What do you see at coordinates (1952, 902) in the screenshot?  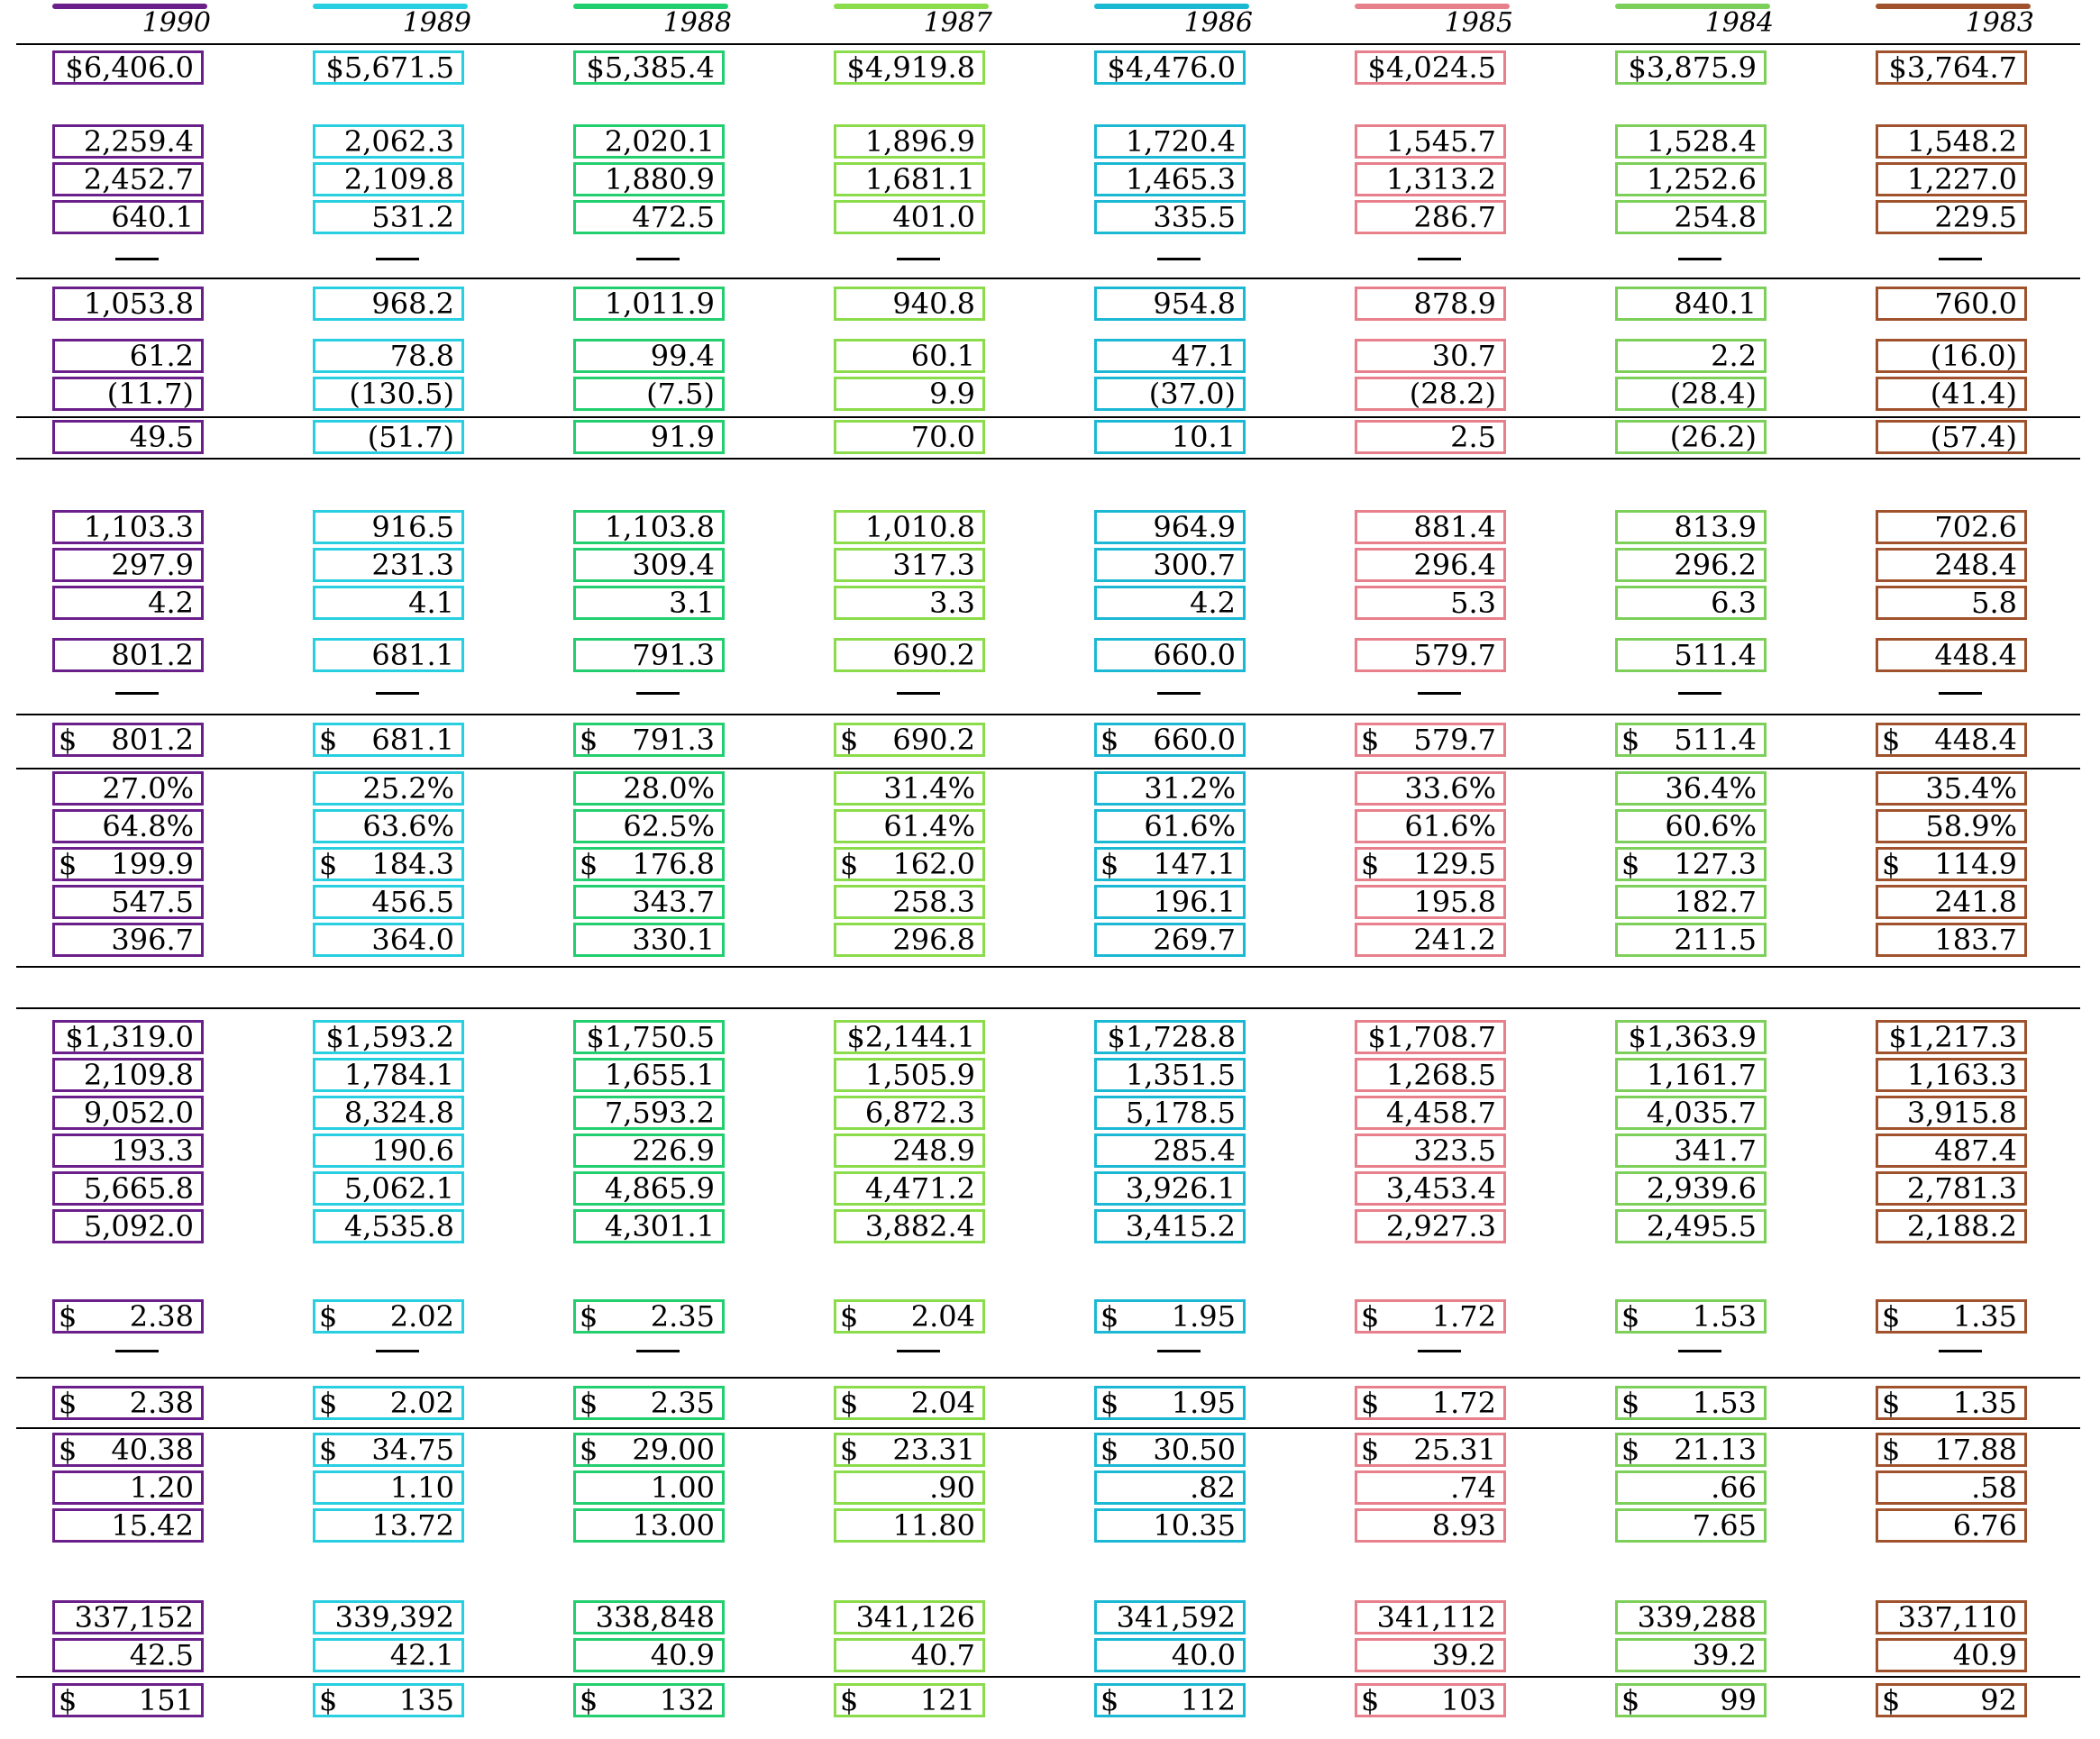 I see `table-cell: 241.8` at bounding box center [1952, 902].